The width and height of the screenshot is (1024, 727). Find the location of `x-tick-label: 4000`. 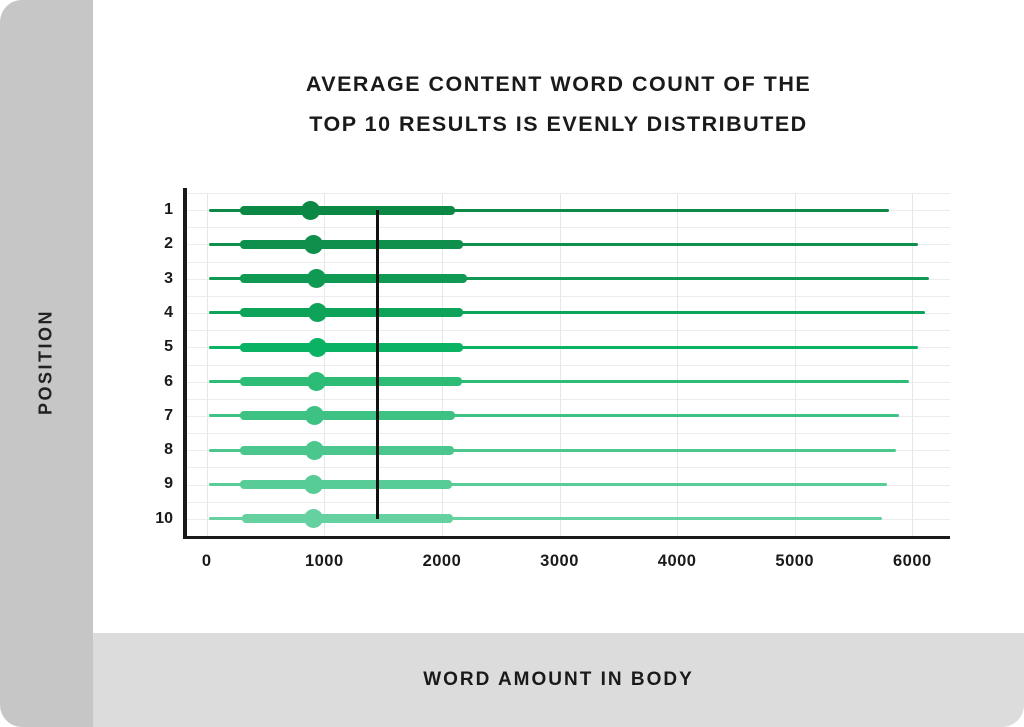

x-tick-label: 4000 is located at coordinates (677, 561).